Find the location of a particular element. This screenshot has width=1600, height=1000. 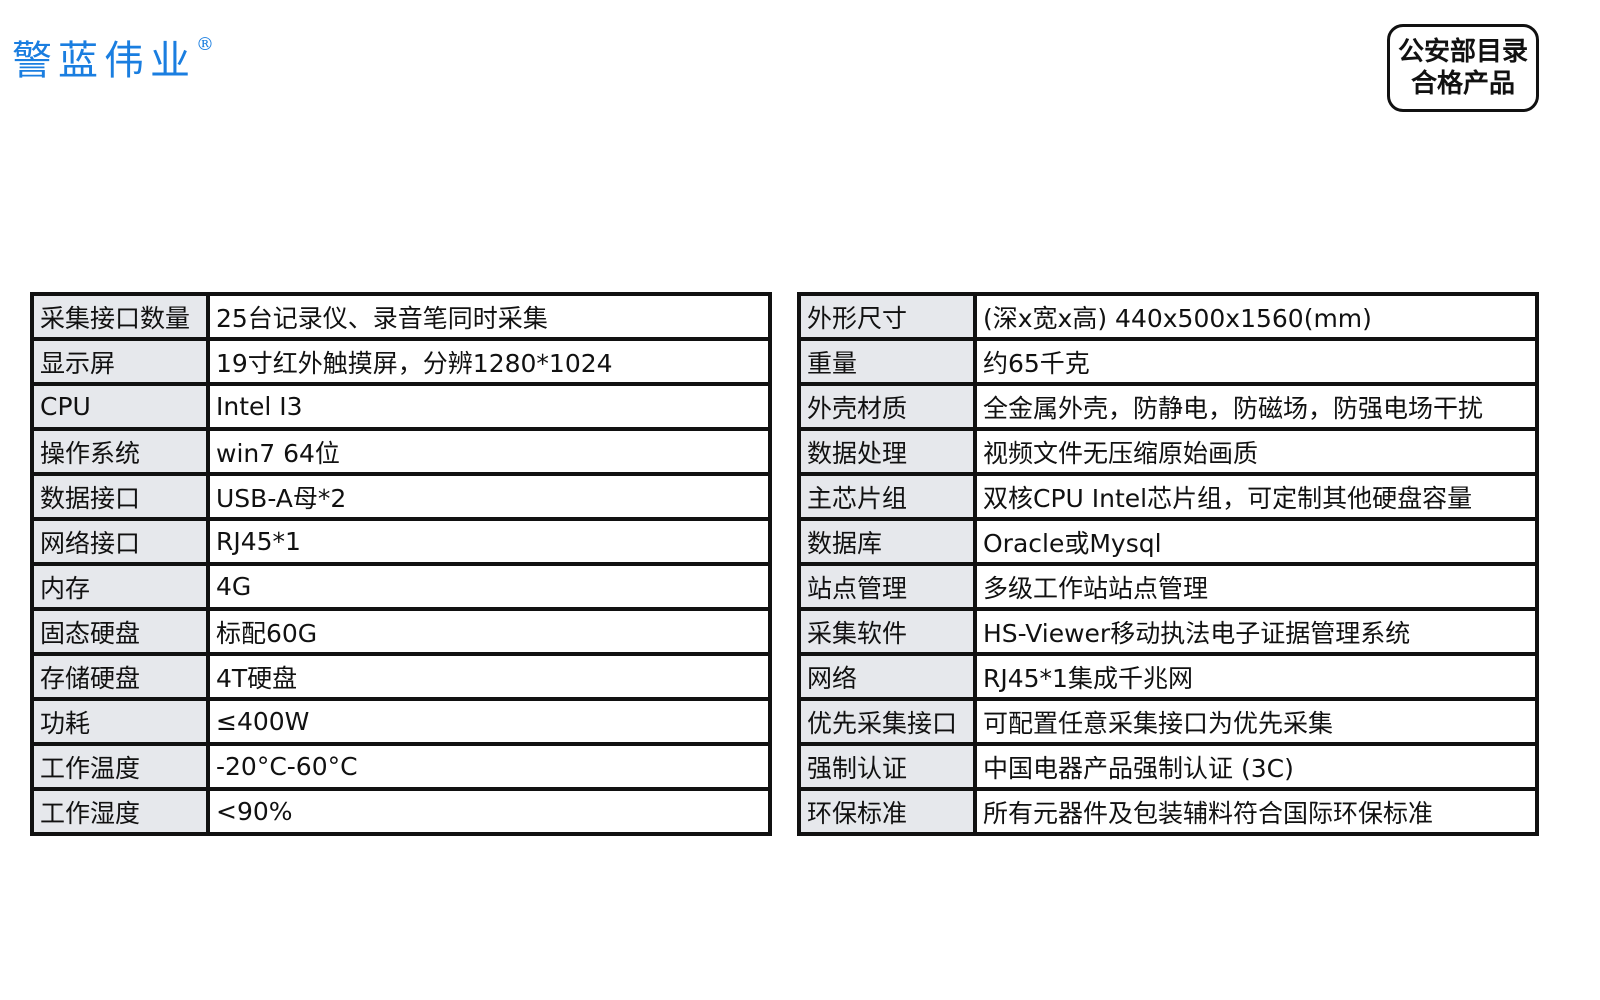

spec-value: ≤400W is located at coordinates (489, 721).